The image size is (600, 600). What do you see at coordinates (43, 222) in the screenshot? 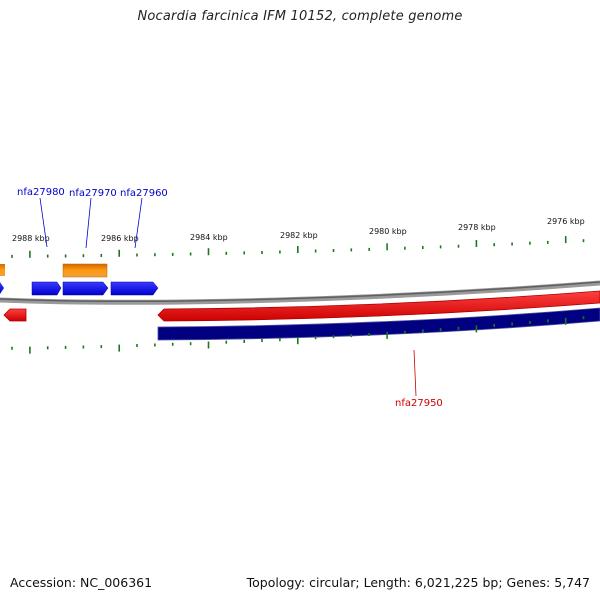
I see `leader-nfa27980` at bounding box center [43, 222].